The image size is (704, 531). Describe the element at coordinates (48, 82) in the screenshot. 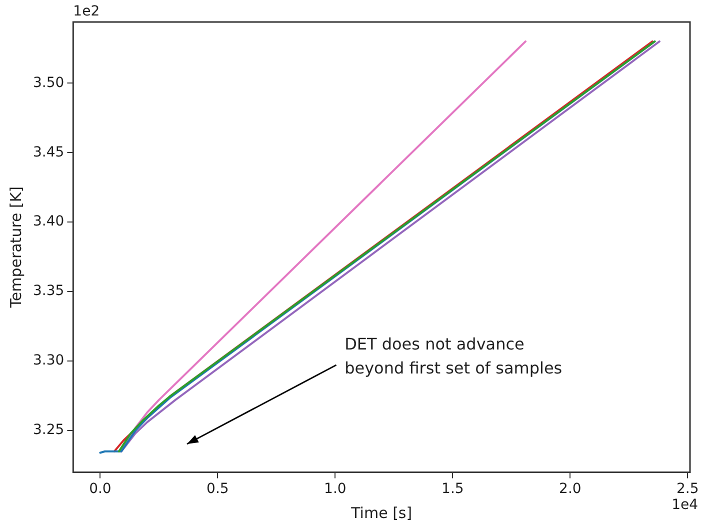

I see `y-tick-label: 3.50` at that location.